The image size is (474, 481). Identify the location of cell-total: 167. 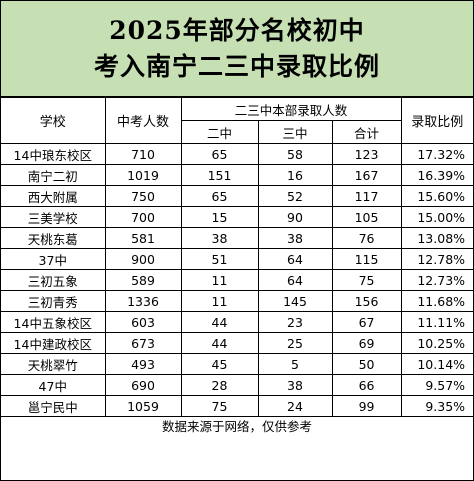
(366, 175).